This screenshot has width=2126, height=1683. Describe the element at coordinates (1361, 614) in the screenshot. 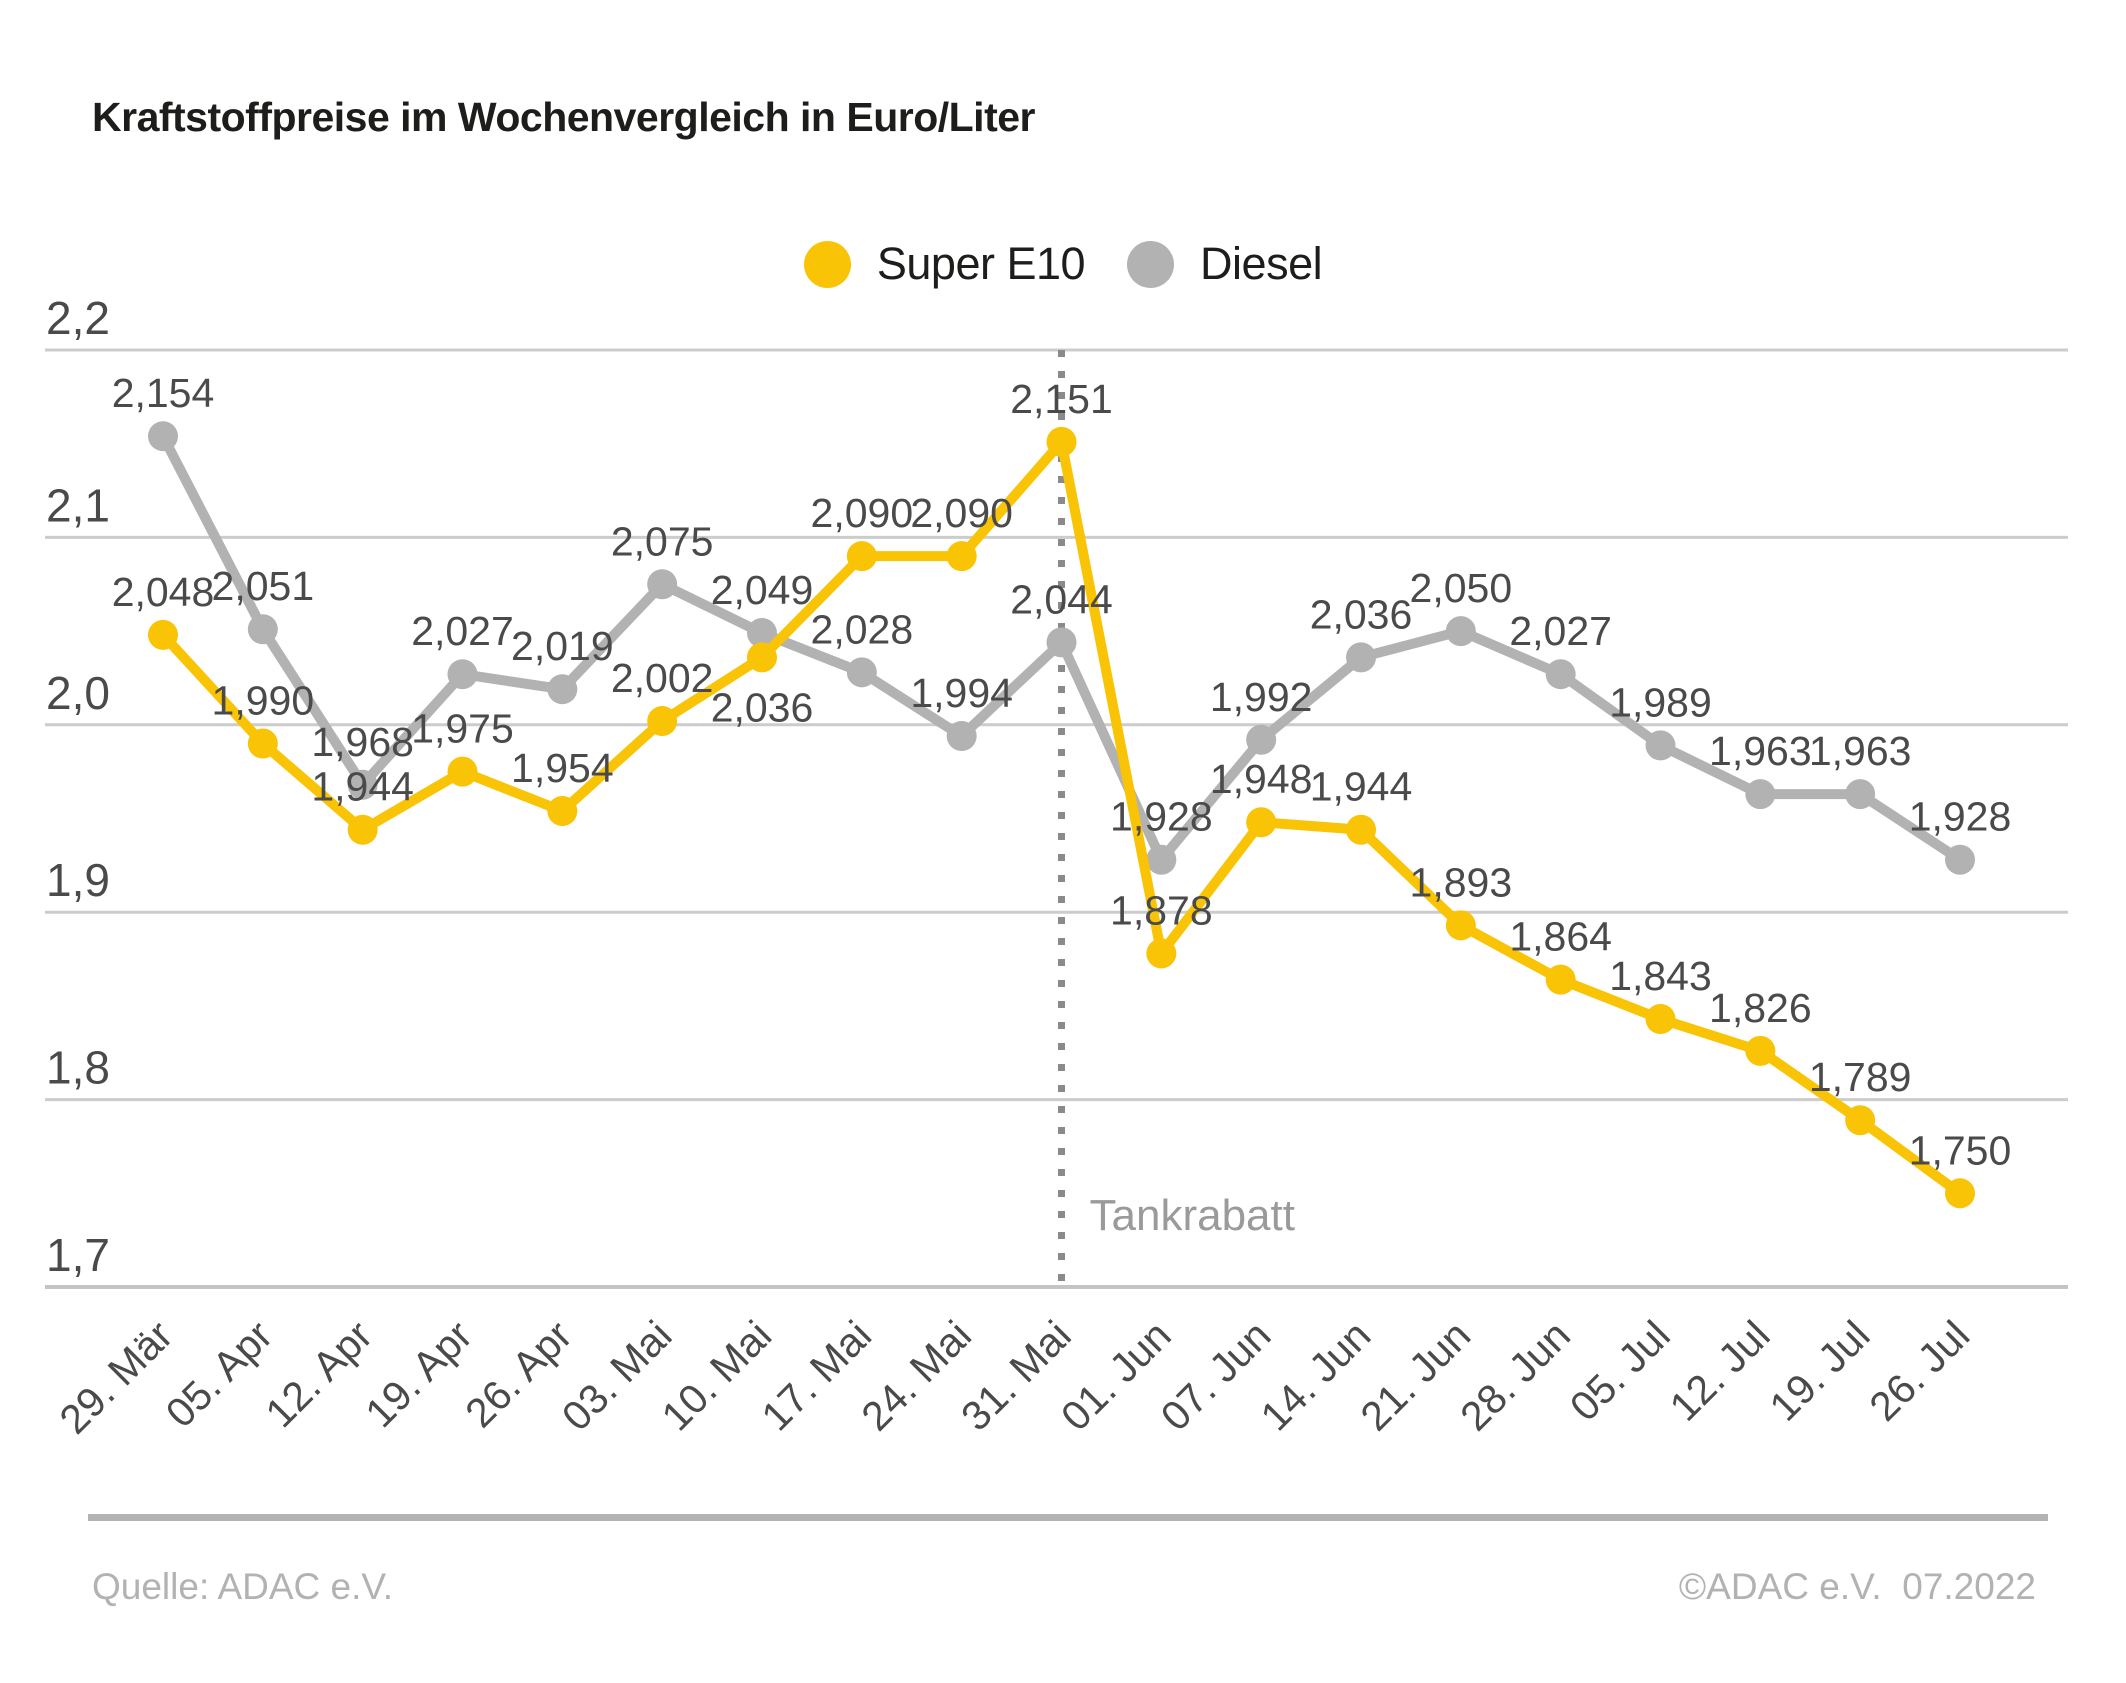

I see `diesel-data-label: 2,036` at that location.